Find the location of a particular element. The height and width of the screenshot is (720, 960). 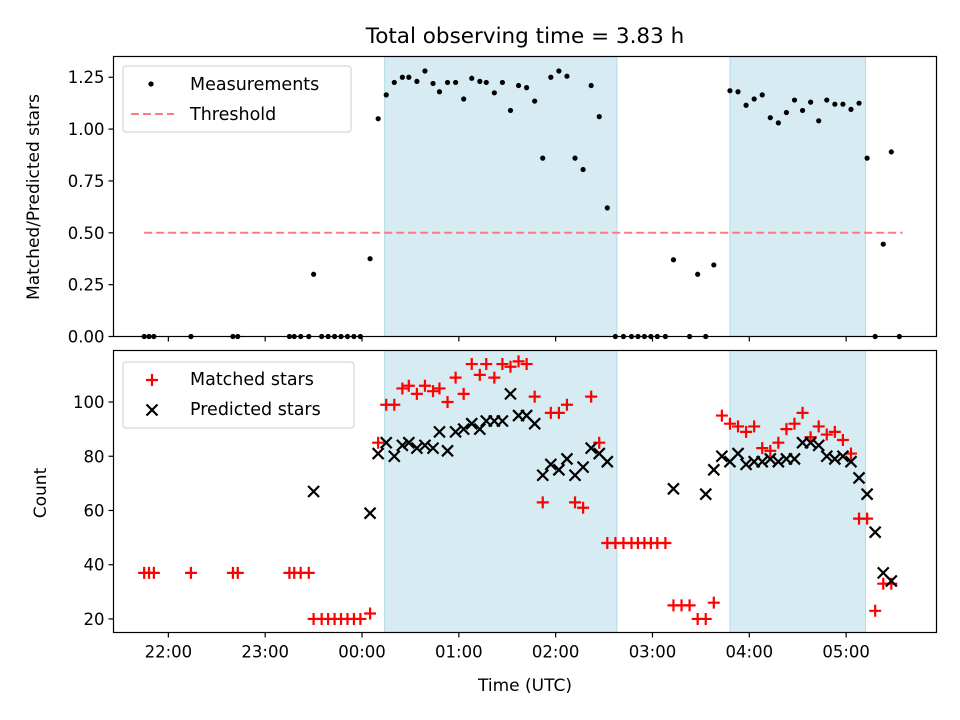

y-tick-label: 100 is located at coordinates (89, 402).